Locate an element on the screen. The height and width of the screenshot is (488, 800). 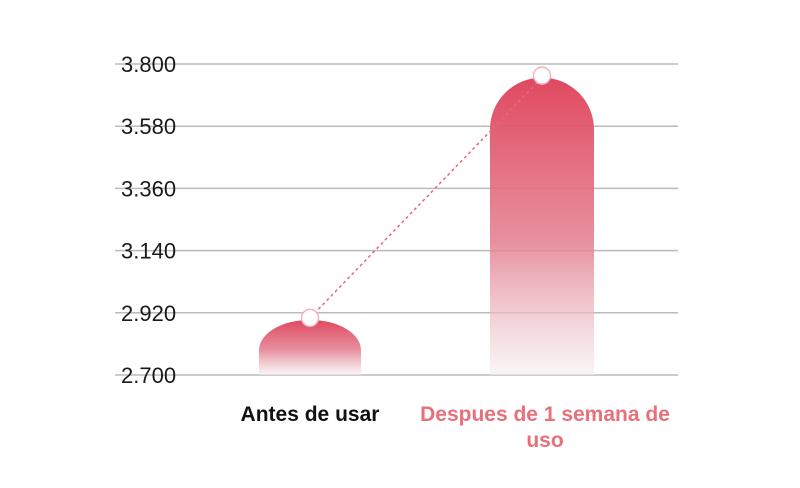
connector is located at coordinates (426, 198).